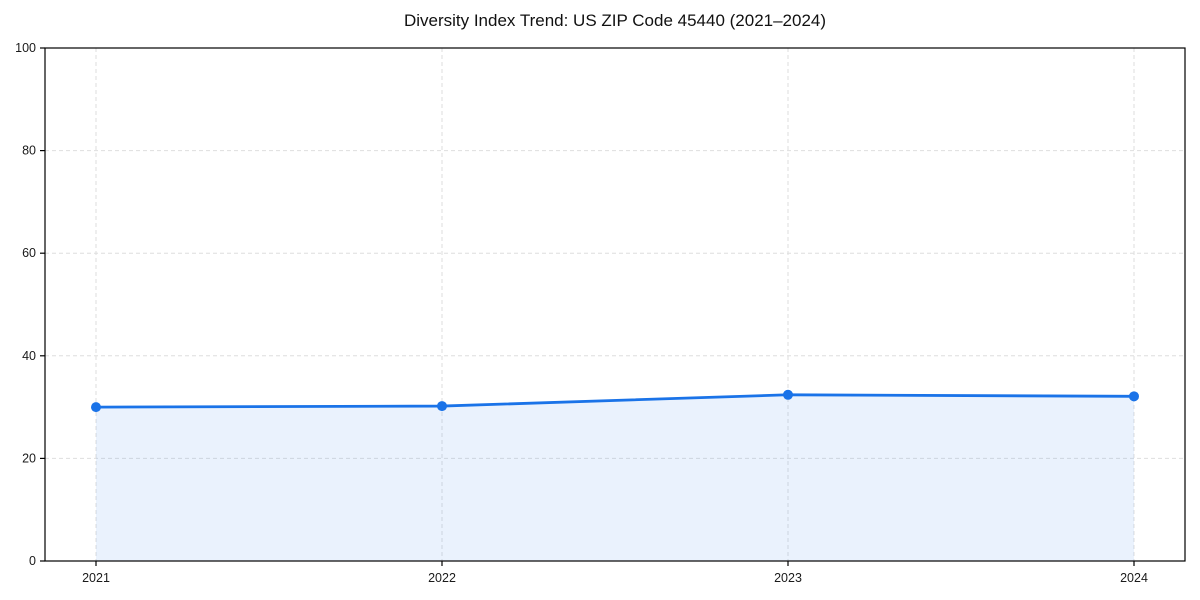 The height and width of the screenshot is (600, 1200). Describe the element at coordinates (442, 406) in the screenshot. I see `data-point-2022` at that location.